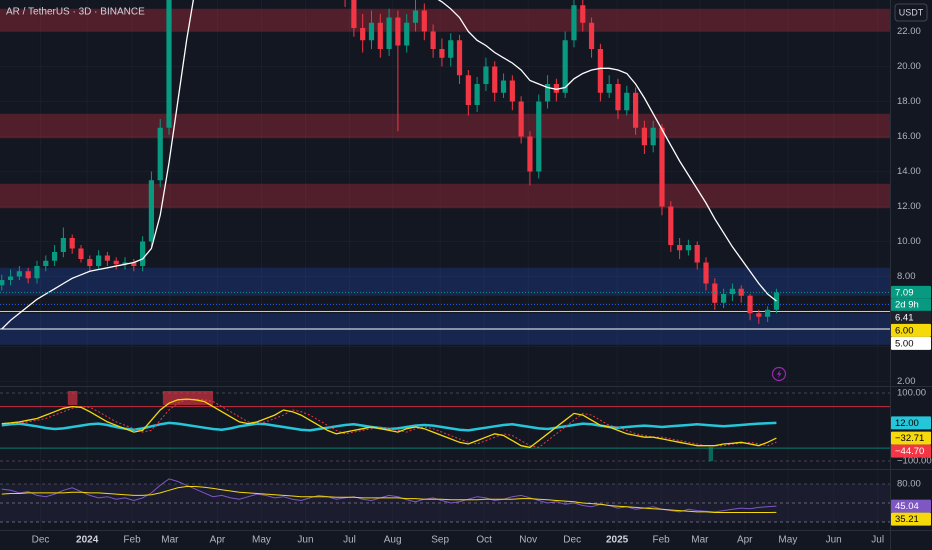 This screenshot has height=550, width=932. What do you see at coordinates (904, 343) in the screenshot?
I see `price-tag: 5.00` at bounding box center [904, 343].